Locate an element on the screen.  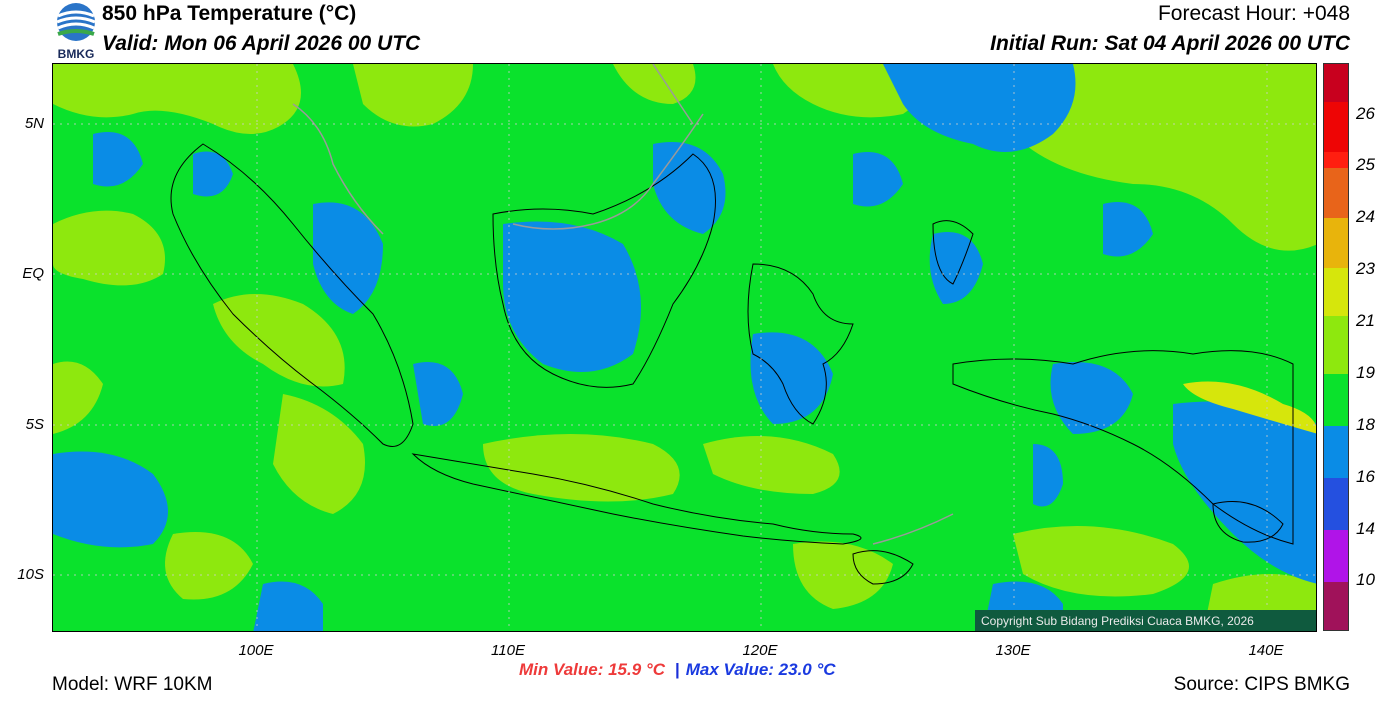
initial-run: Initial Run: Sat 04 April 2026 00 UTC is located at coordinates (1170, 43).